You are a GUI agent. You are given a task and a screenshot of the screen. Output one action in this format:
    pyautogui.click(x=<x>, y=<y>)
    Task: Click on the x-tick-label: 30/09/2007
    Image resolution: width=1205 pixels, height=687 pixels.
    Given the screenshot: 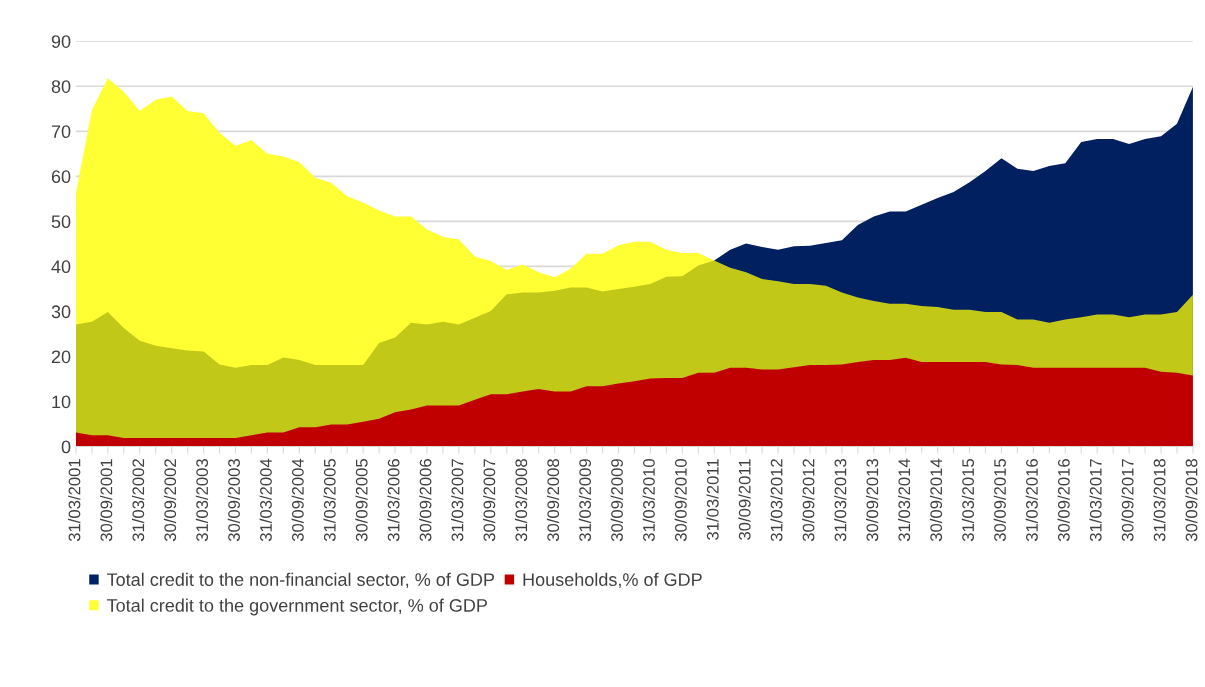 What is the action you would take?
    pyautogui.click(x=489, y=500)
    